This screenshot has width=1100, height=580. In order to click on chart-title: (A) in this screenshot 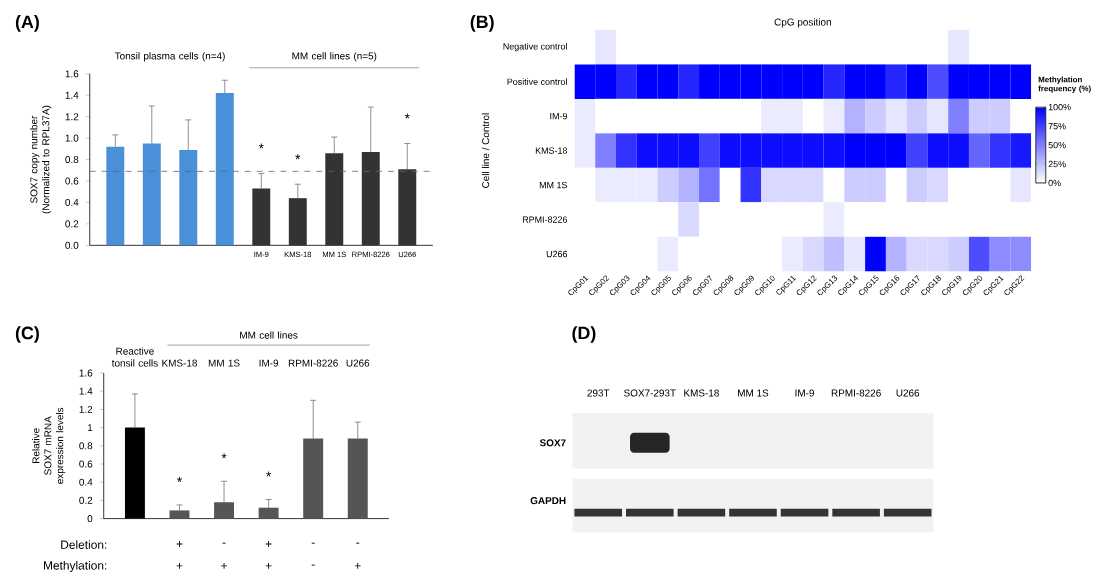, I will do `click(27, 23)`.